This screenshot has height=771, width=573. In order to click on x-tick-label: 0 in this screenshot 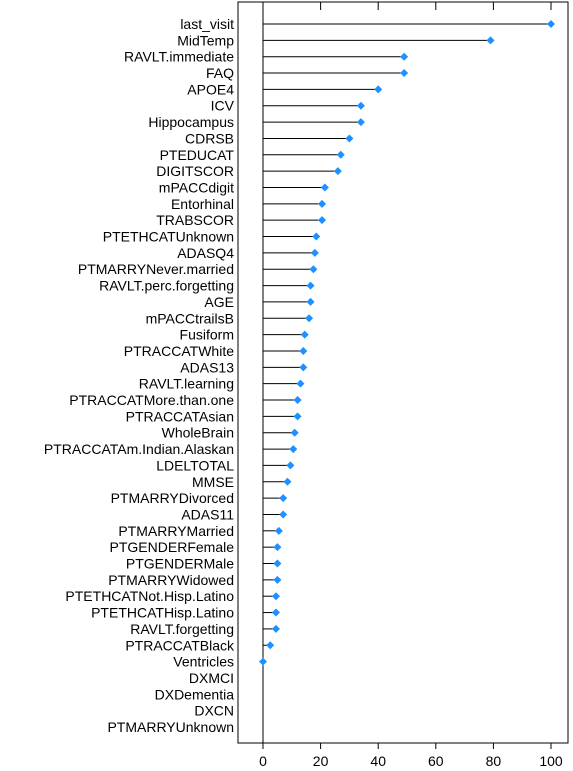, I will do `click(263, 761)`.